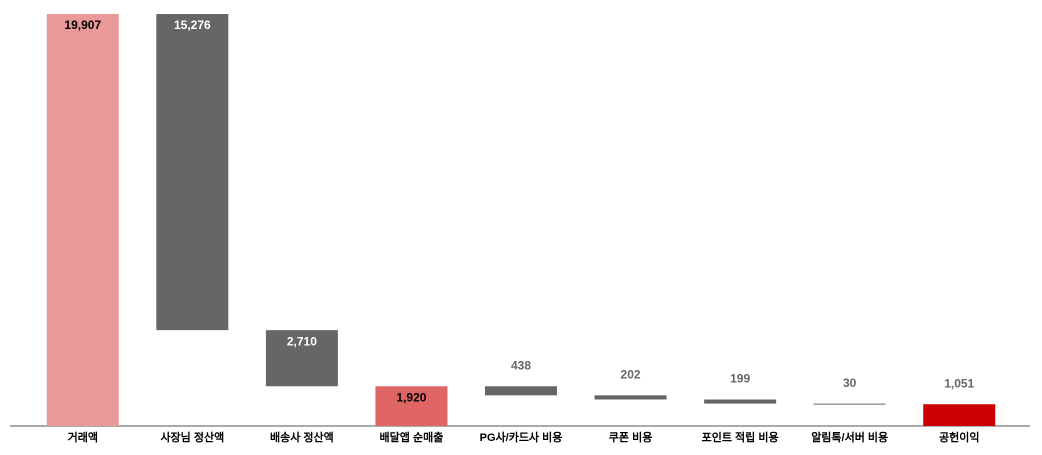 Image resolution: width=1042 pixels, height=455 pixels. What do you see at coordinates (850, 383) in the screenshot?
I see `value-label: 30` at bounding box center [850, 383].